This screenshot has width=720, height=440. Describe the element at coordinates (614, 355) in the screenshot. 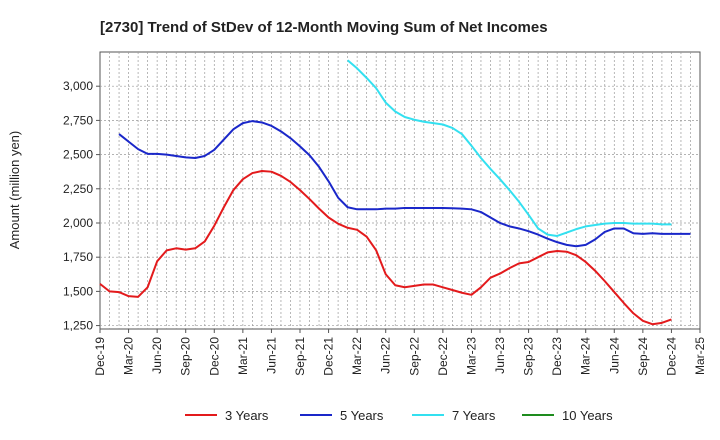

I see `x-tick-label: Jun-24` at that location.